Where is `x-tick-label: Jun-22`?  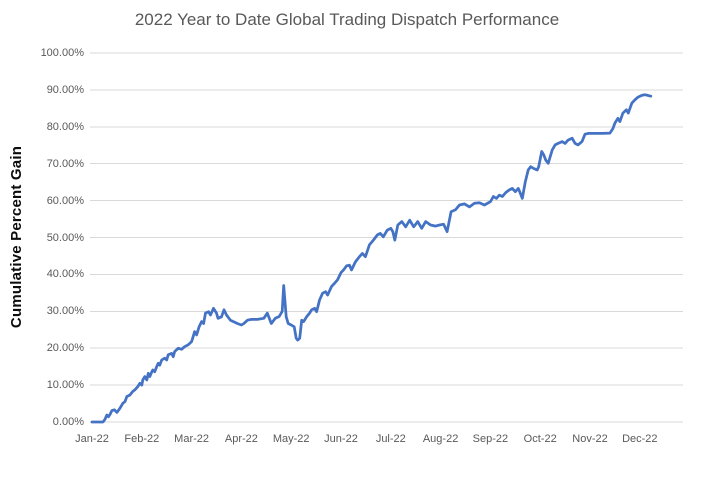 x-tick-label: Jun-22 is located at coordinates (341, 439).